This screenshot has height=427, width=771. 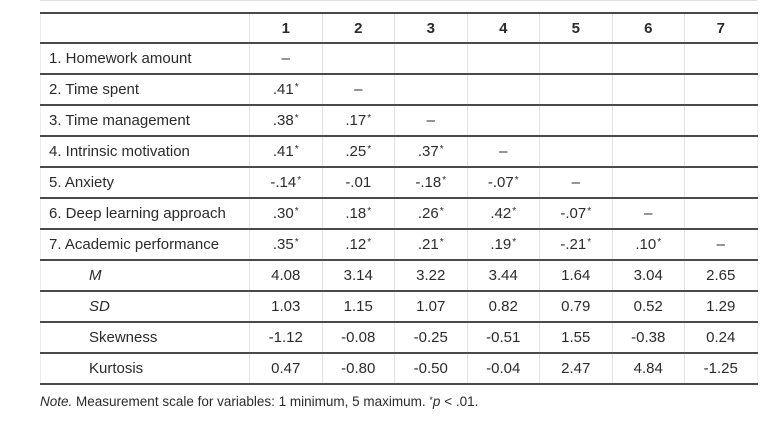 I want to click on table-row: SD 1.03 1.15 1.07 0.82 0.79 0.52 1.29, so click(x=398, y=306).